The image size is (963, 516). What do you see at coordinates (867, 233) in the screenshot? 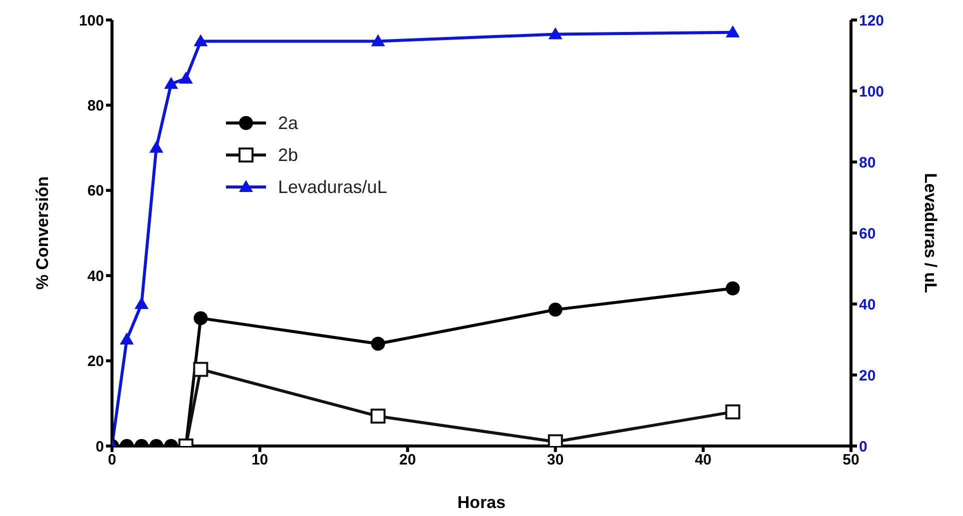
I see `y2-tick-label: 60` at bounding box center [867, 233].